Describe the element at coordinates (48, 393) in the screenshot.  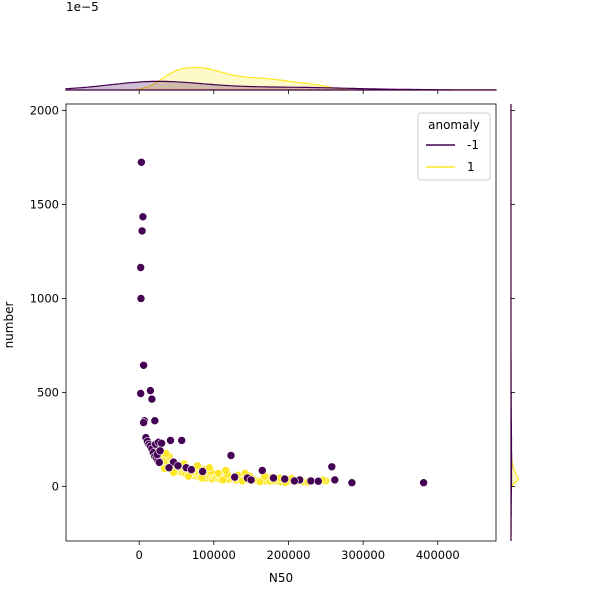
I see `y-tick-label: 500` at that location.